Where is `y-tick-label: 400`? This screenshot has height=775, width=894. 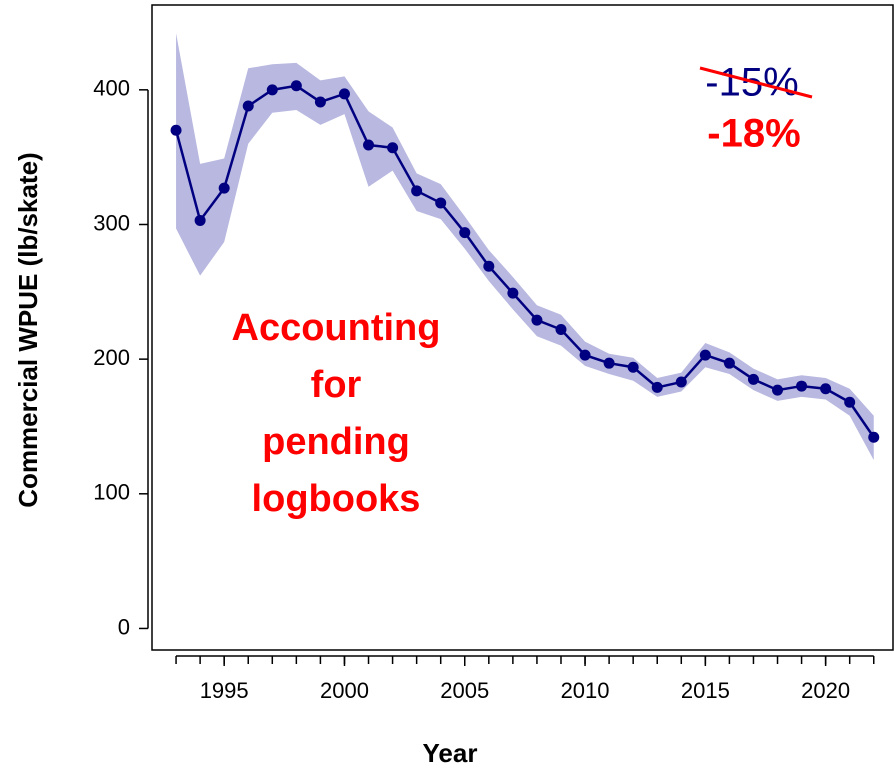 y-tick-label: 400 is located at coordinates (111, 88).